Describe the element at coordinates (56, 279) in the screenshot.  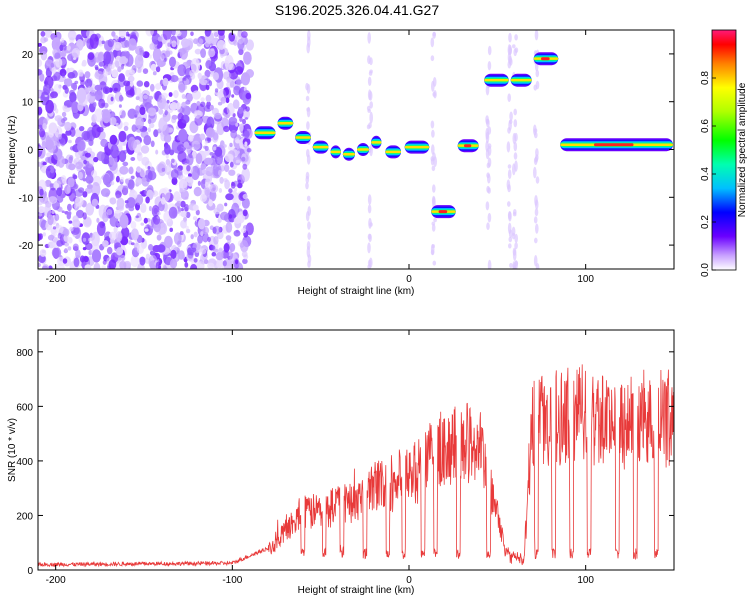
I see `x-tick-label: -200` at that location.